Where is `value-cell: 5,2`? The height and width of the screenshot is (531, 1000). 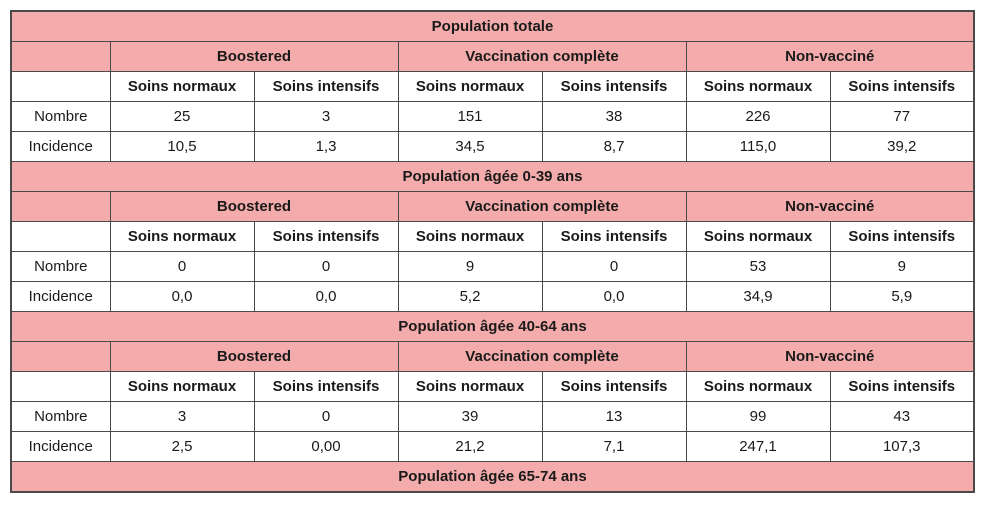 value-cell: 5,2 is located at coordinates (470, 296).